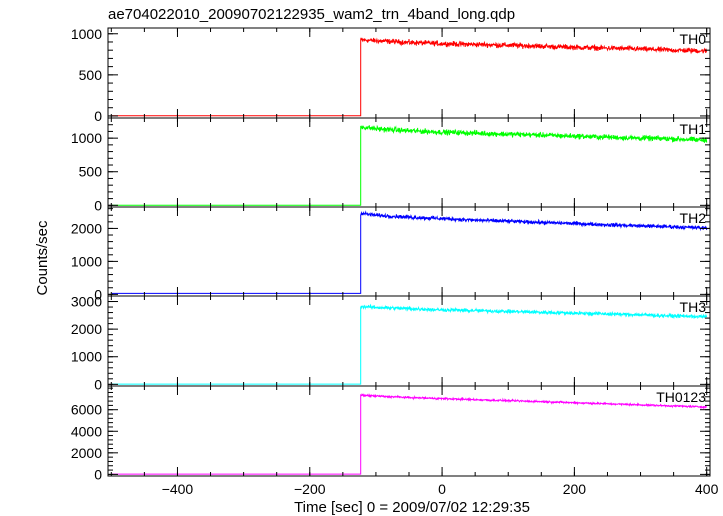 Image resolution: width=723 pixels, height=516 pixels. Describe the element at coordinates (98, 294) in the screenshot. I see `y-tick-label-th2: 0` at that location.